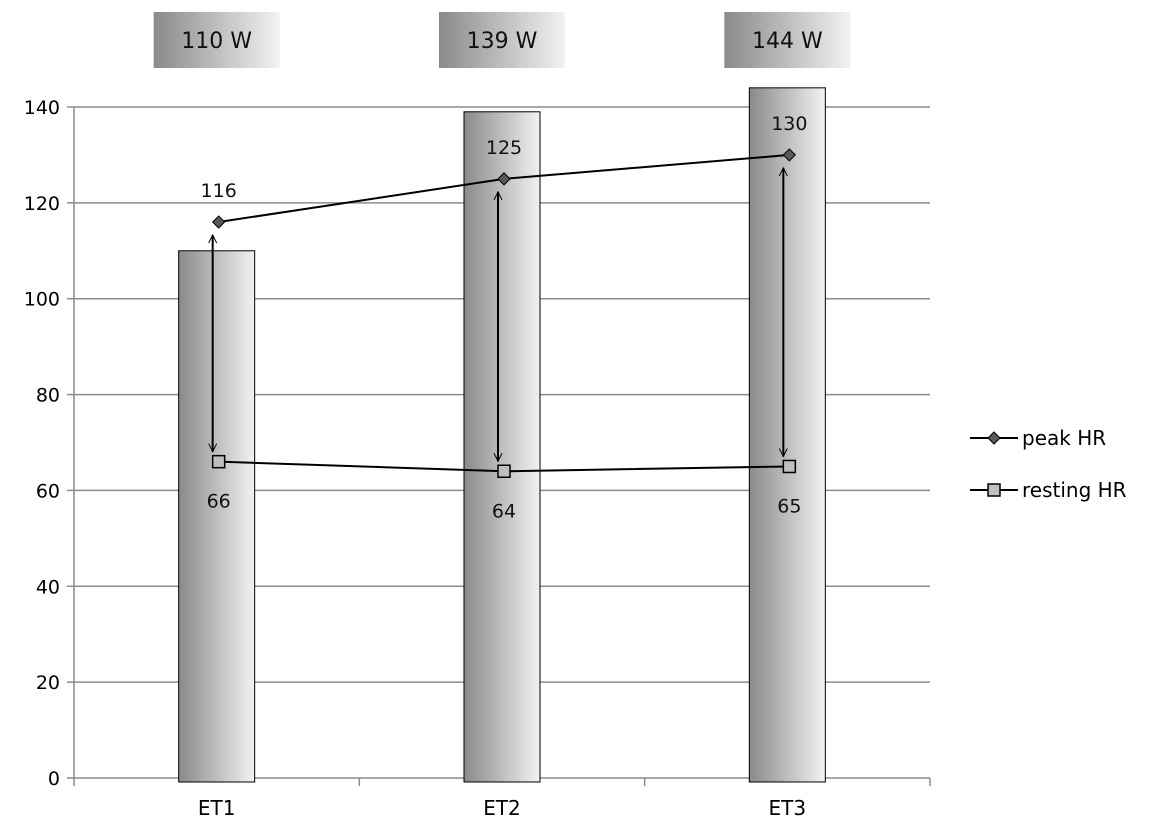 This screenshot has width=1159, height=829. I want to click on y-tick-label: 140, so click(42, 108).